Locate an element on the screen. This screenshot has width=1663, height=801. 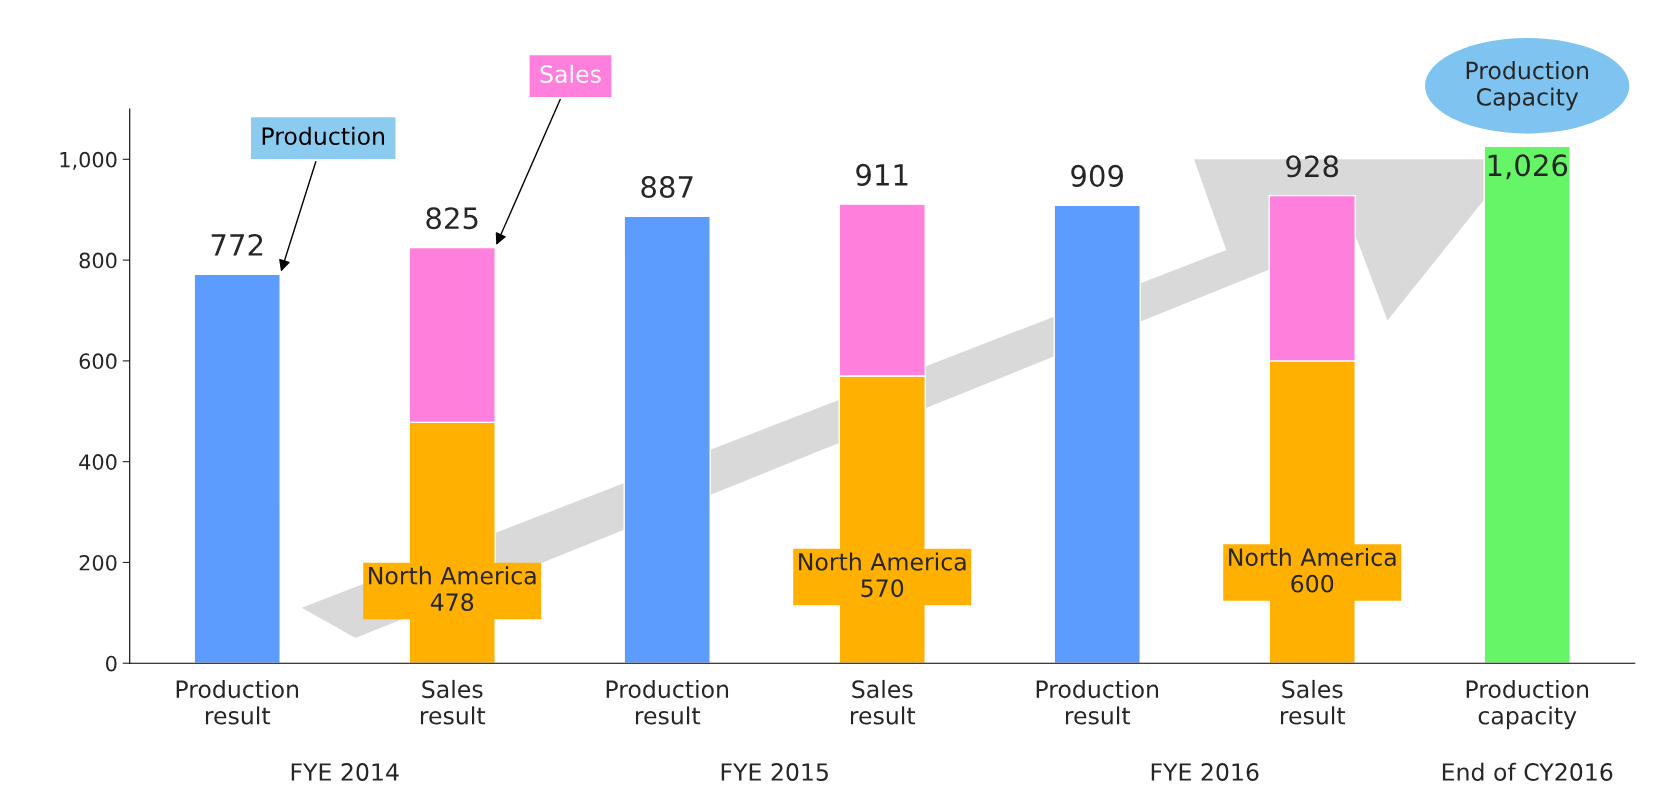
text: FYE 2014 is located at coordinates (345, 772).